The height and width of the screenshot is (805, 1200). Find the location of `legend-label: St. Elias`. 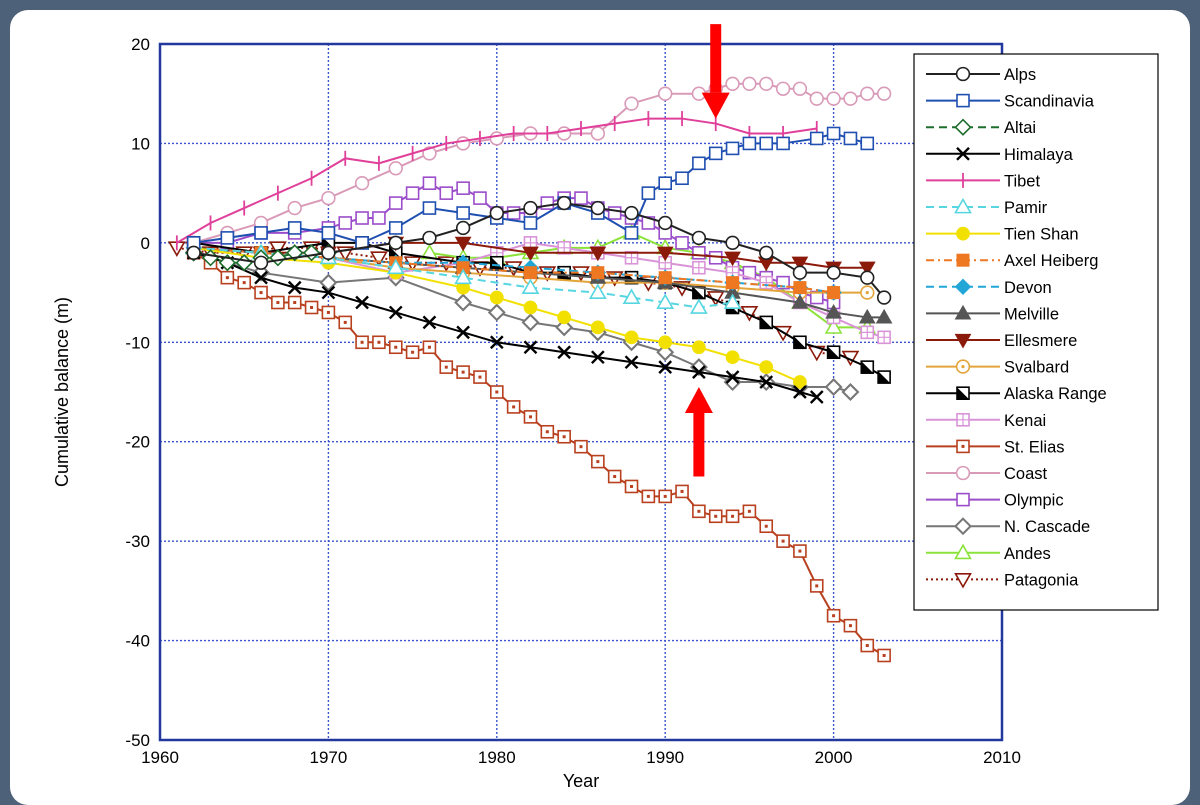

legend-label: St. Elias is located at coordinates (1034, 447).